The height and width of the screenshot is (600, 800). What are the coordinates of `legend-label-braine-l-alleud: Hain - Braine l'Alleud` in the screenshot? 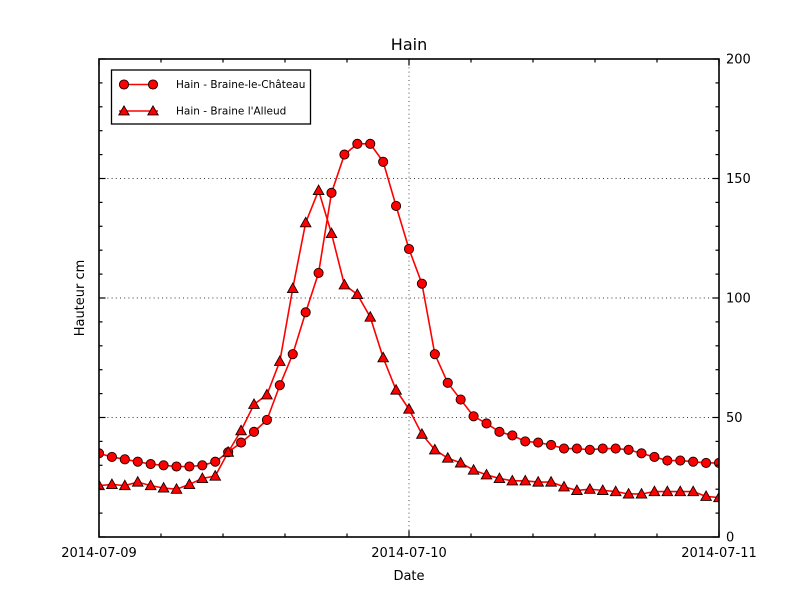 It's located at (231, 112).